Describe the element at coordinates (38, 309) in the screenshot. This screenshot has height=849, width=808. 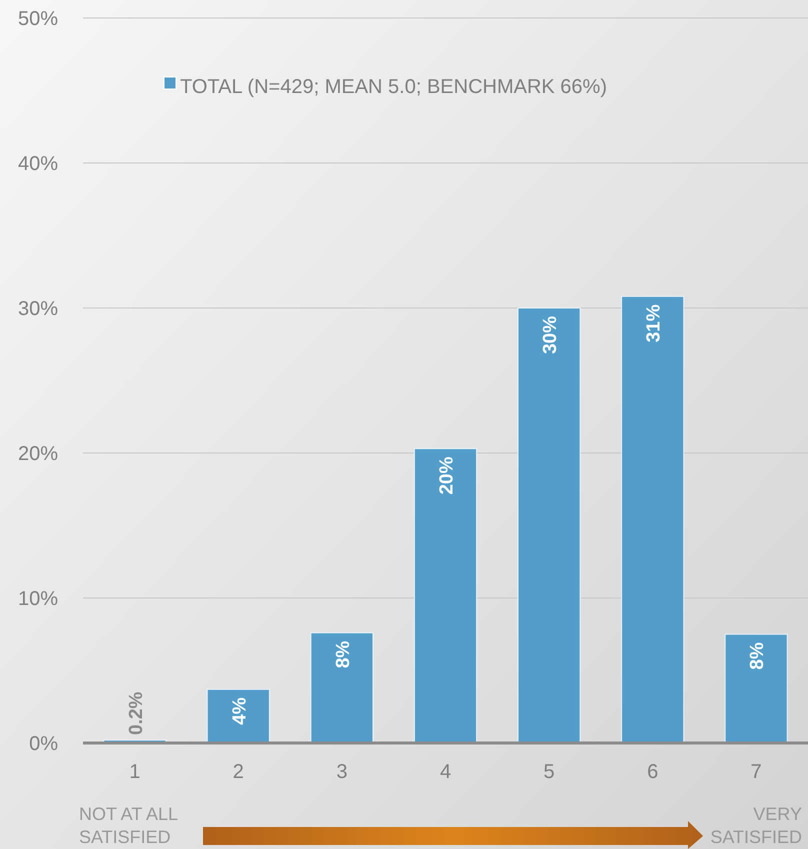
I see `y-tick-label: 30%` at that location.